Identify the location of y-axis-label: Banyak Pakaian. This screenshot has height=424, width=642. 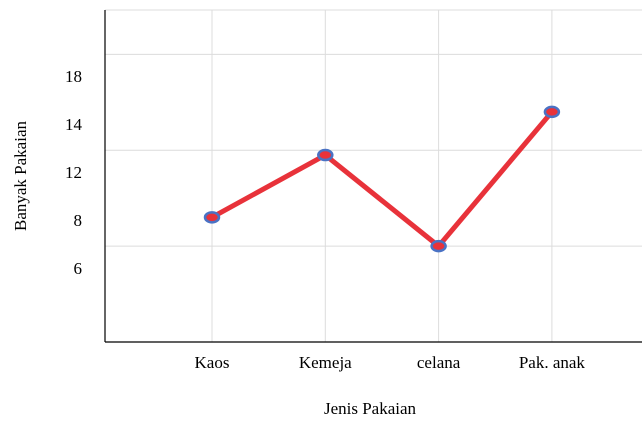
(20, 176).